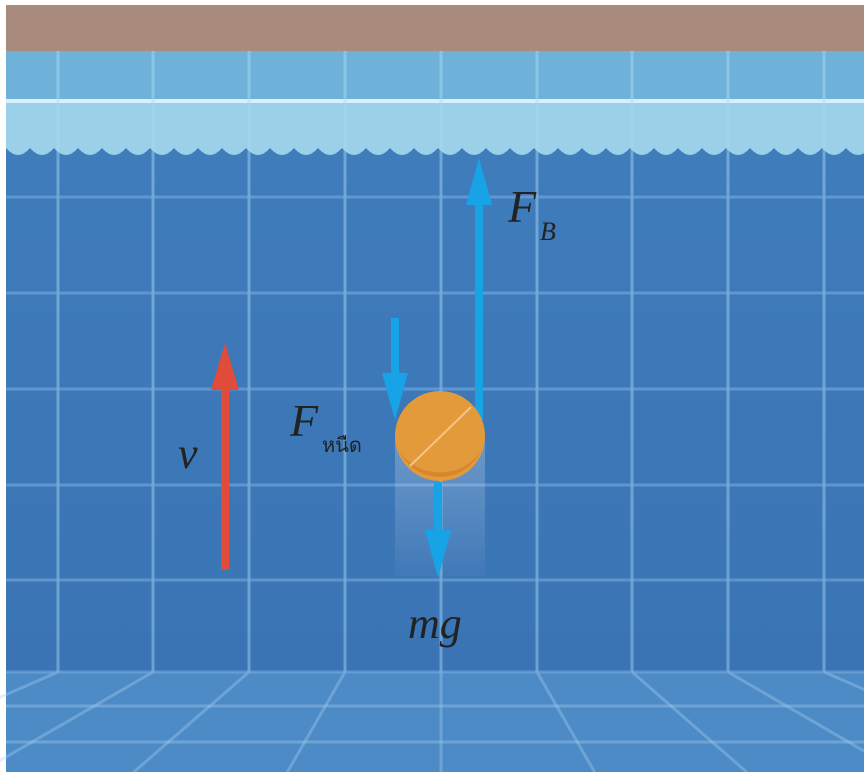 This screenshot has height=772, width=864. What do you see at coordinates (225, 366) in the screenshot?
I see `velocity-arrow-head` at bounding box center [225, 366].